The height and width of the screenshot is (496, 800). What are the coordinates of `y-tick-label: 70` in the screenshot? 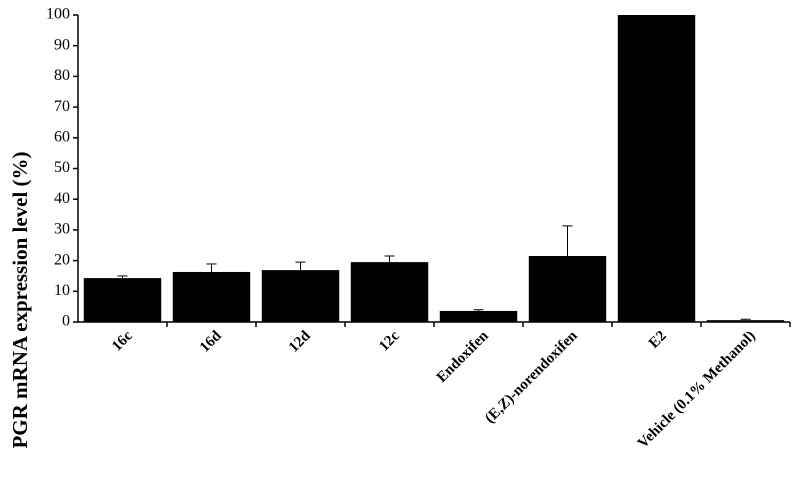 It's located at (62, 106).